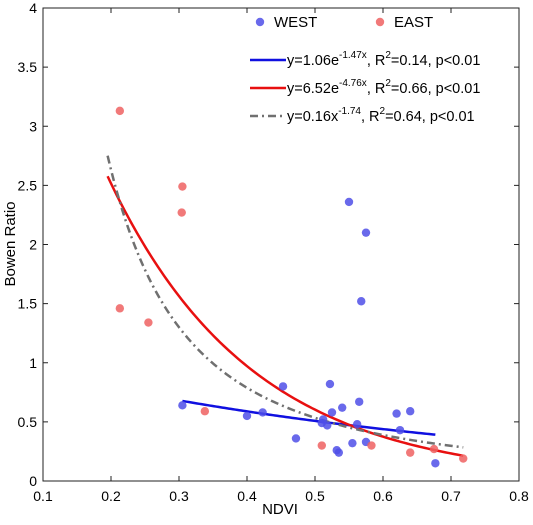 The image size is (533, 525). I want to click on y-axis-label: Bowen Ratio, so click(10, 243).